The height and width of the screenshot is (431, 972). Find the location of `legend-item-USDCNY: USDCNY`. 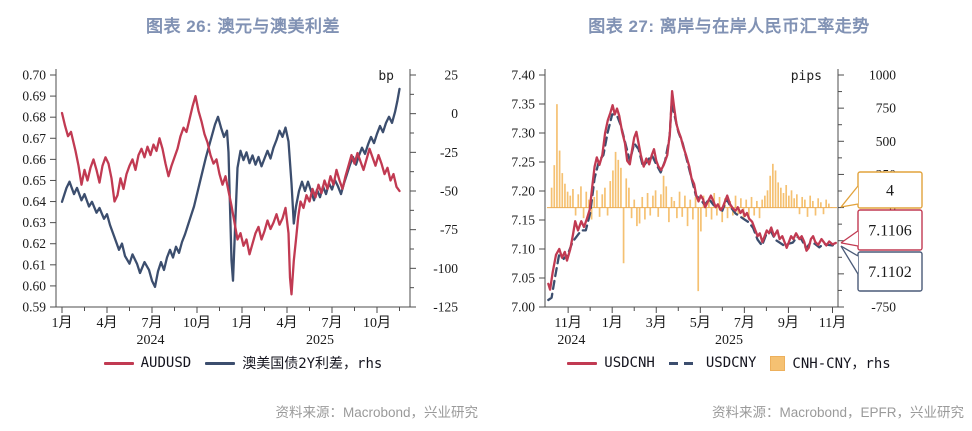

legend-item-USDCNY: USDCNY is located at coordinates (712, 363).